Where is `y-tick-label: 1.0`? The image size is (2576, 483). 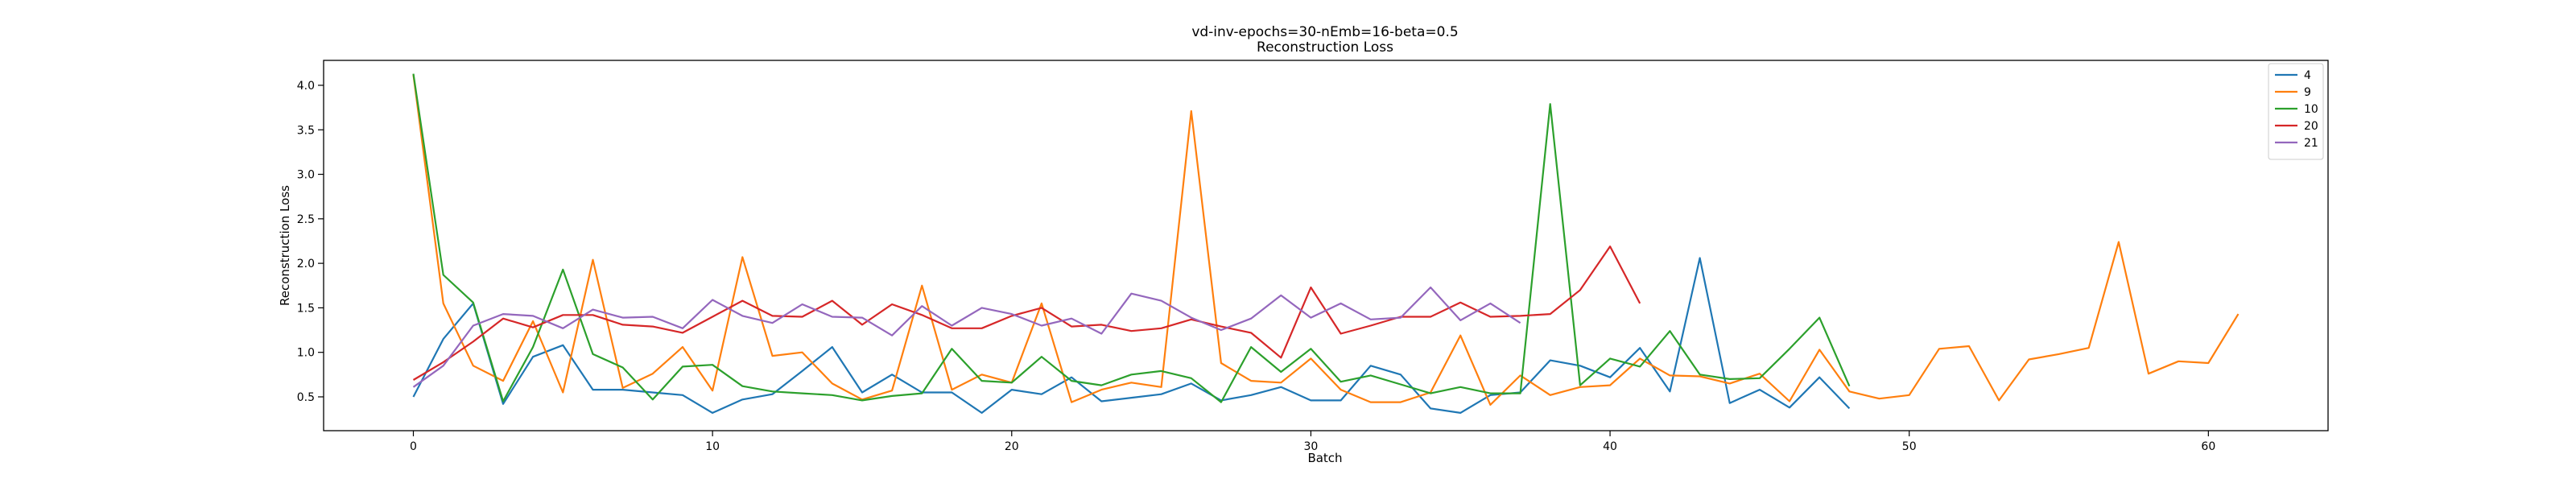
y-tick-label: 1.0 is located at coordinates (306, 353).